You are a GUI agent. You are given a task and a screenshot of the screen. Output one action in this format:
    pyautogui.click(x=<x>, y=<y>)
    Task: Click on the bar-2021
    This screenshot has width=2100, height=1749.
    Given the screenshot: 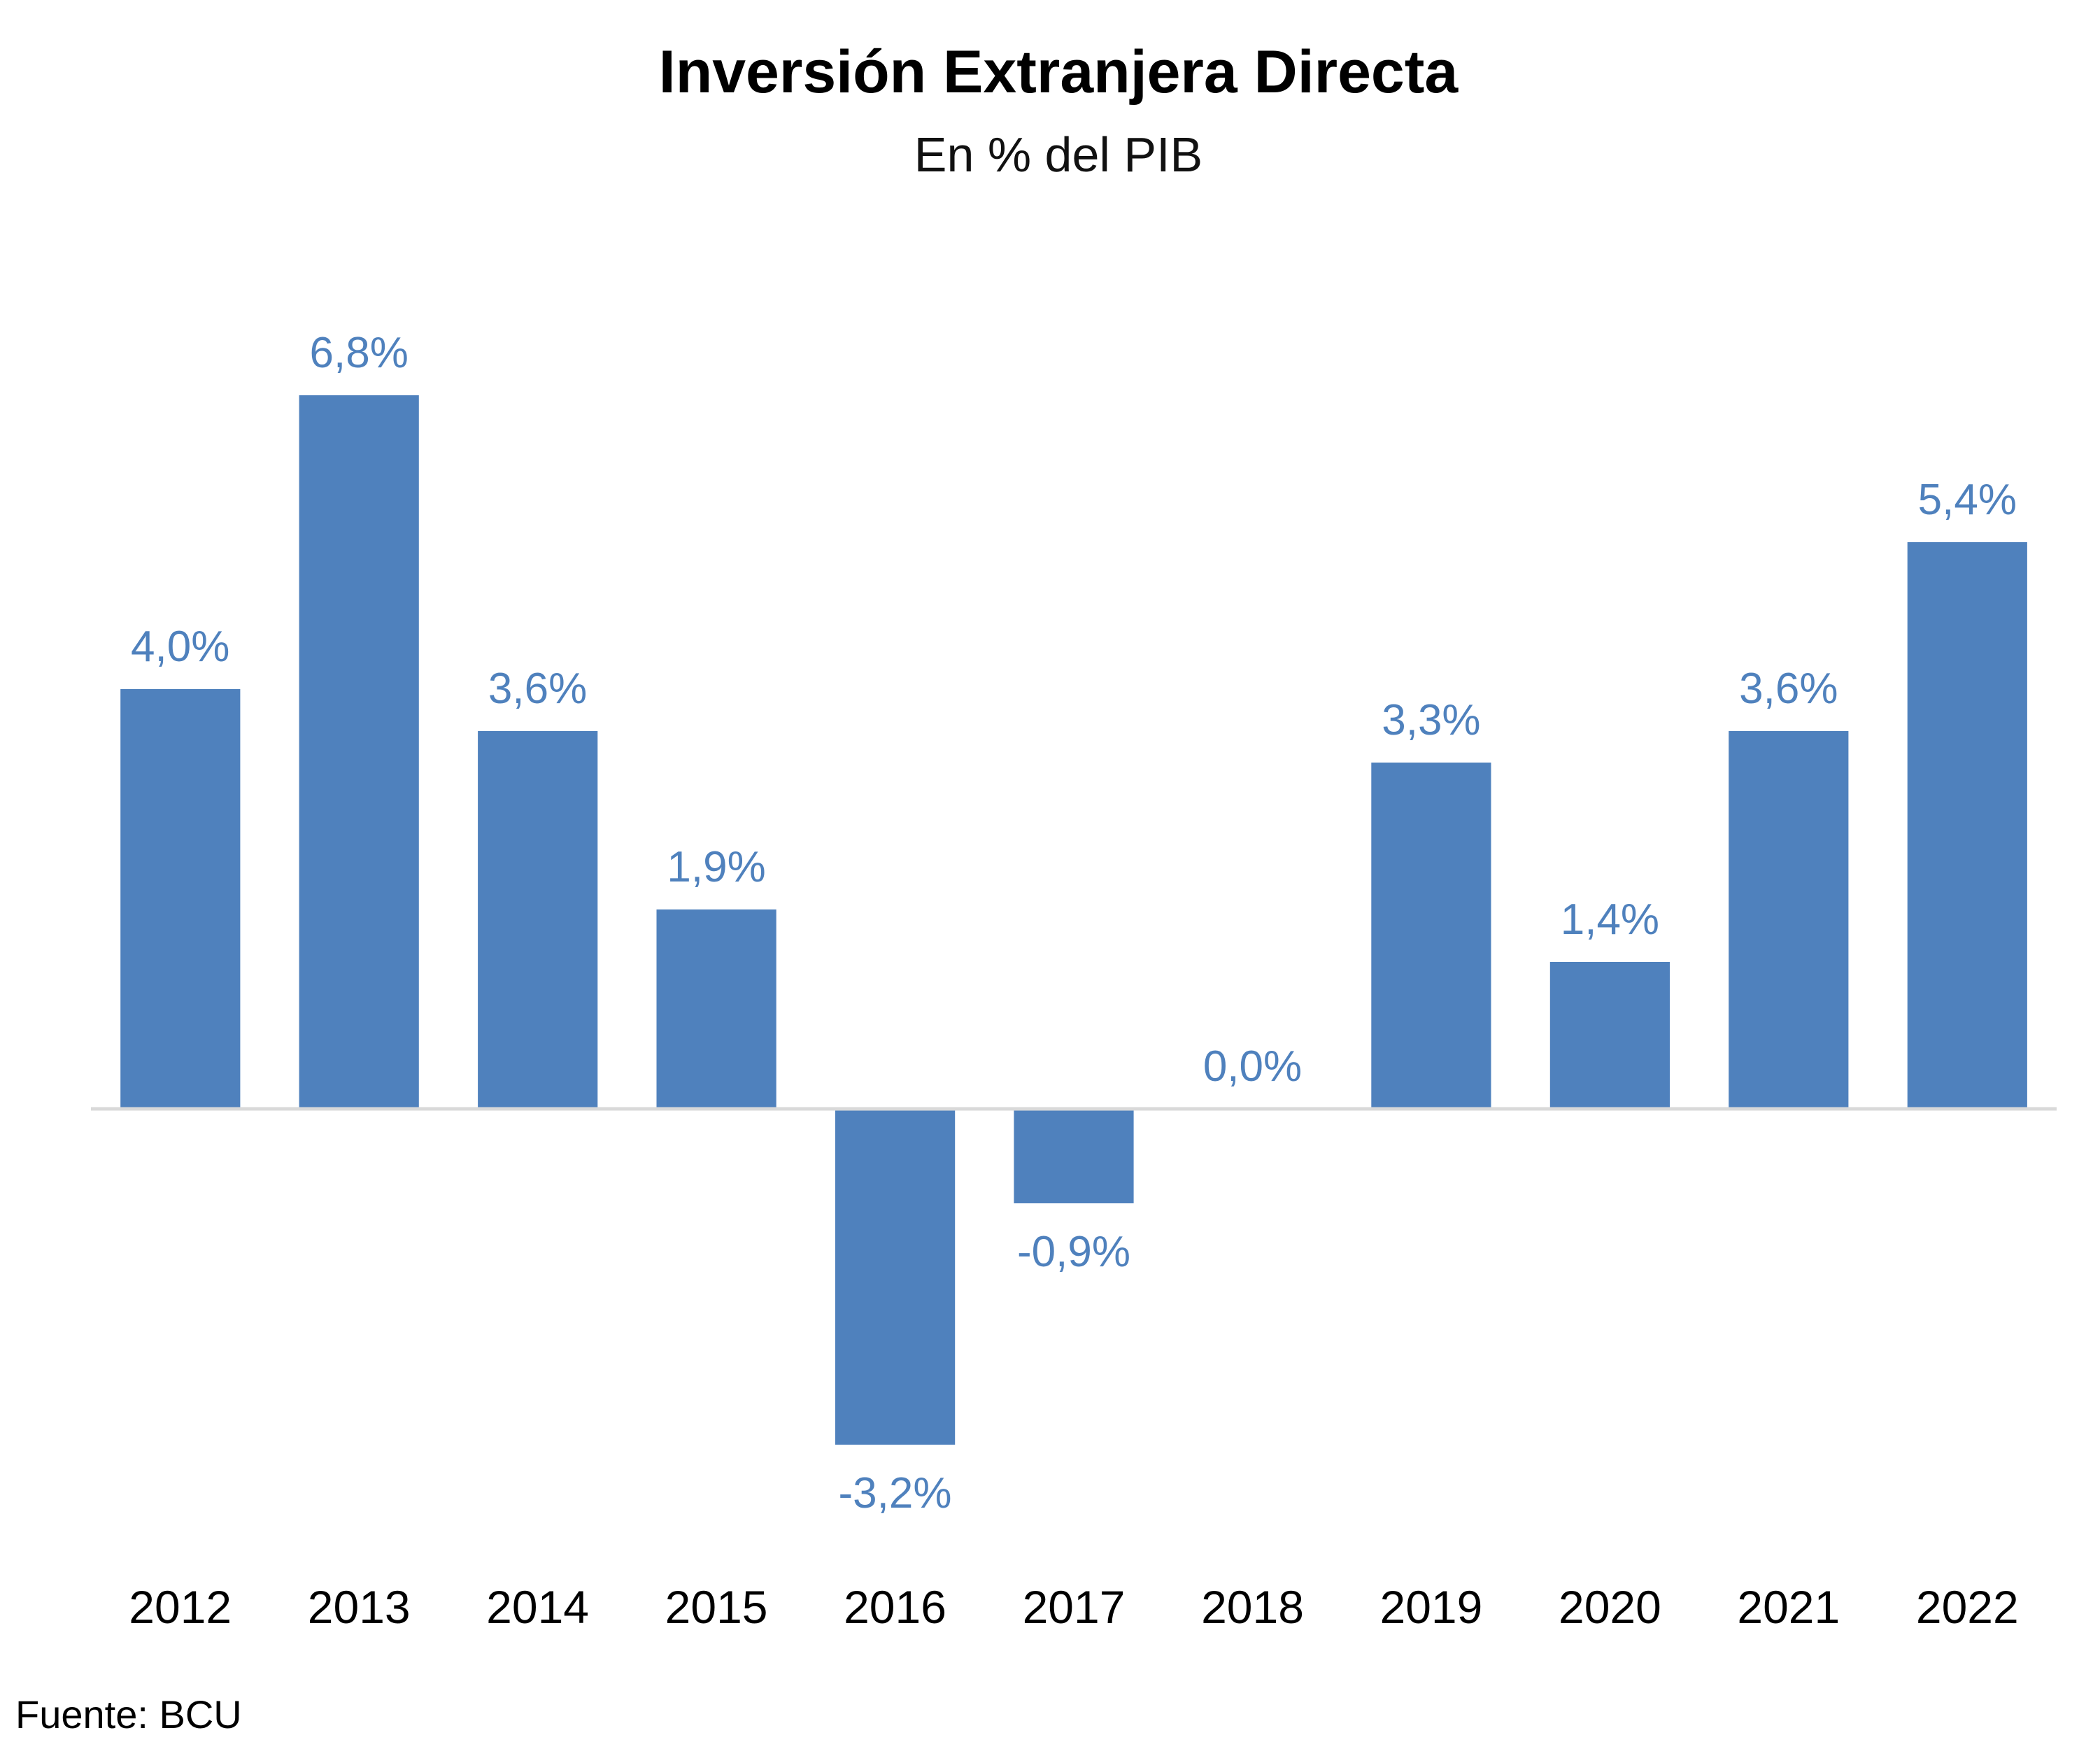 What is the action you would take?
    pyautogui.click(x=1789, y=920)
    